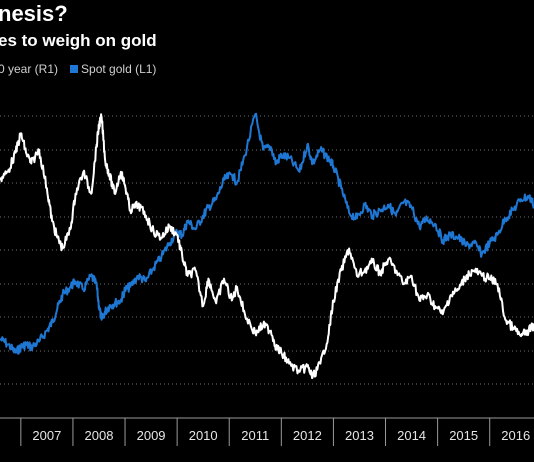 This screenshot has height=462, width=534. Describe the element at coordinates (29, 69) in the screenshot. I see `legend-label-bond-yield: 0 year (R1)` at that location.